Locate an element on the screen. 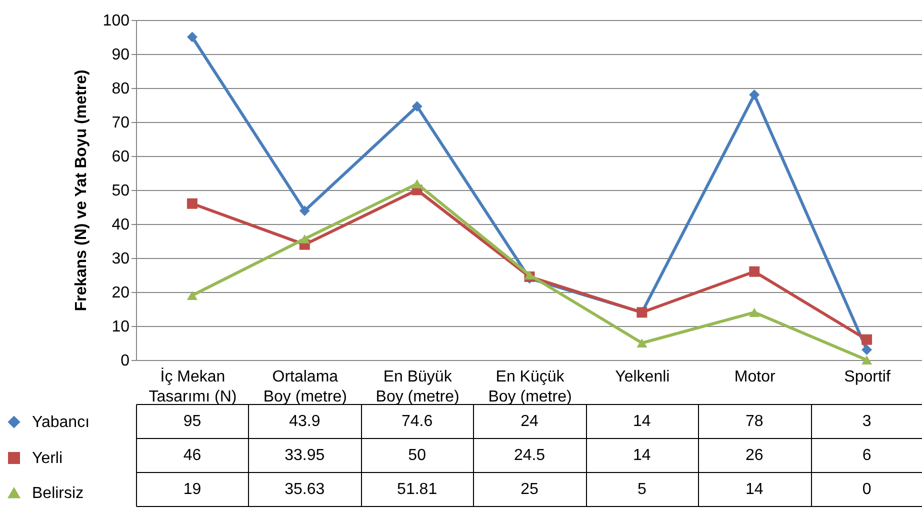 The width and height of the screenshot is (922, 519). data-label: 35.63 is located at coordinates (304, 489).